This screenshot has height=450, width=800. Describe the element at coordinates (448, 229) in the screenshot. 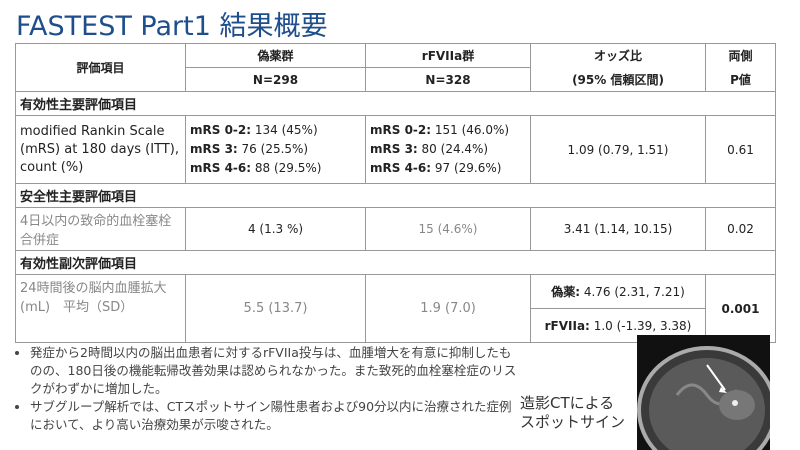

I see `rfviia-cell: 15 (4.6%)` at that location.